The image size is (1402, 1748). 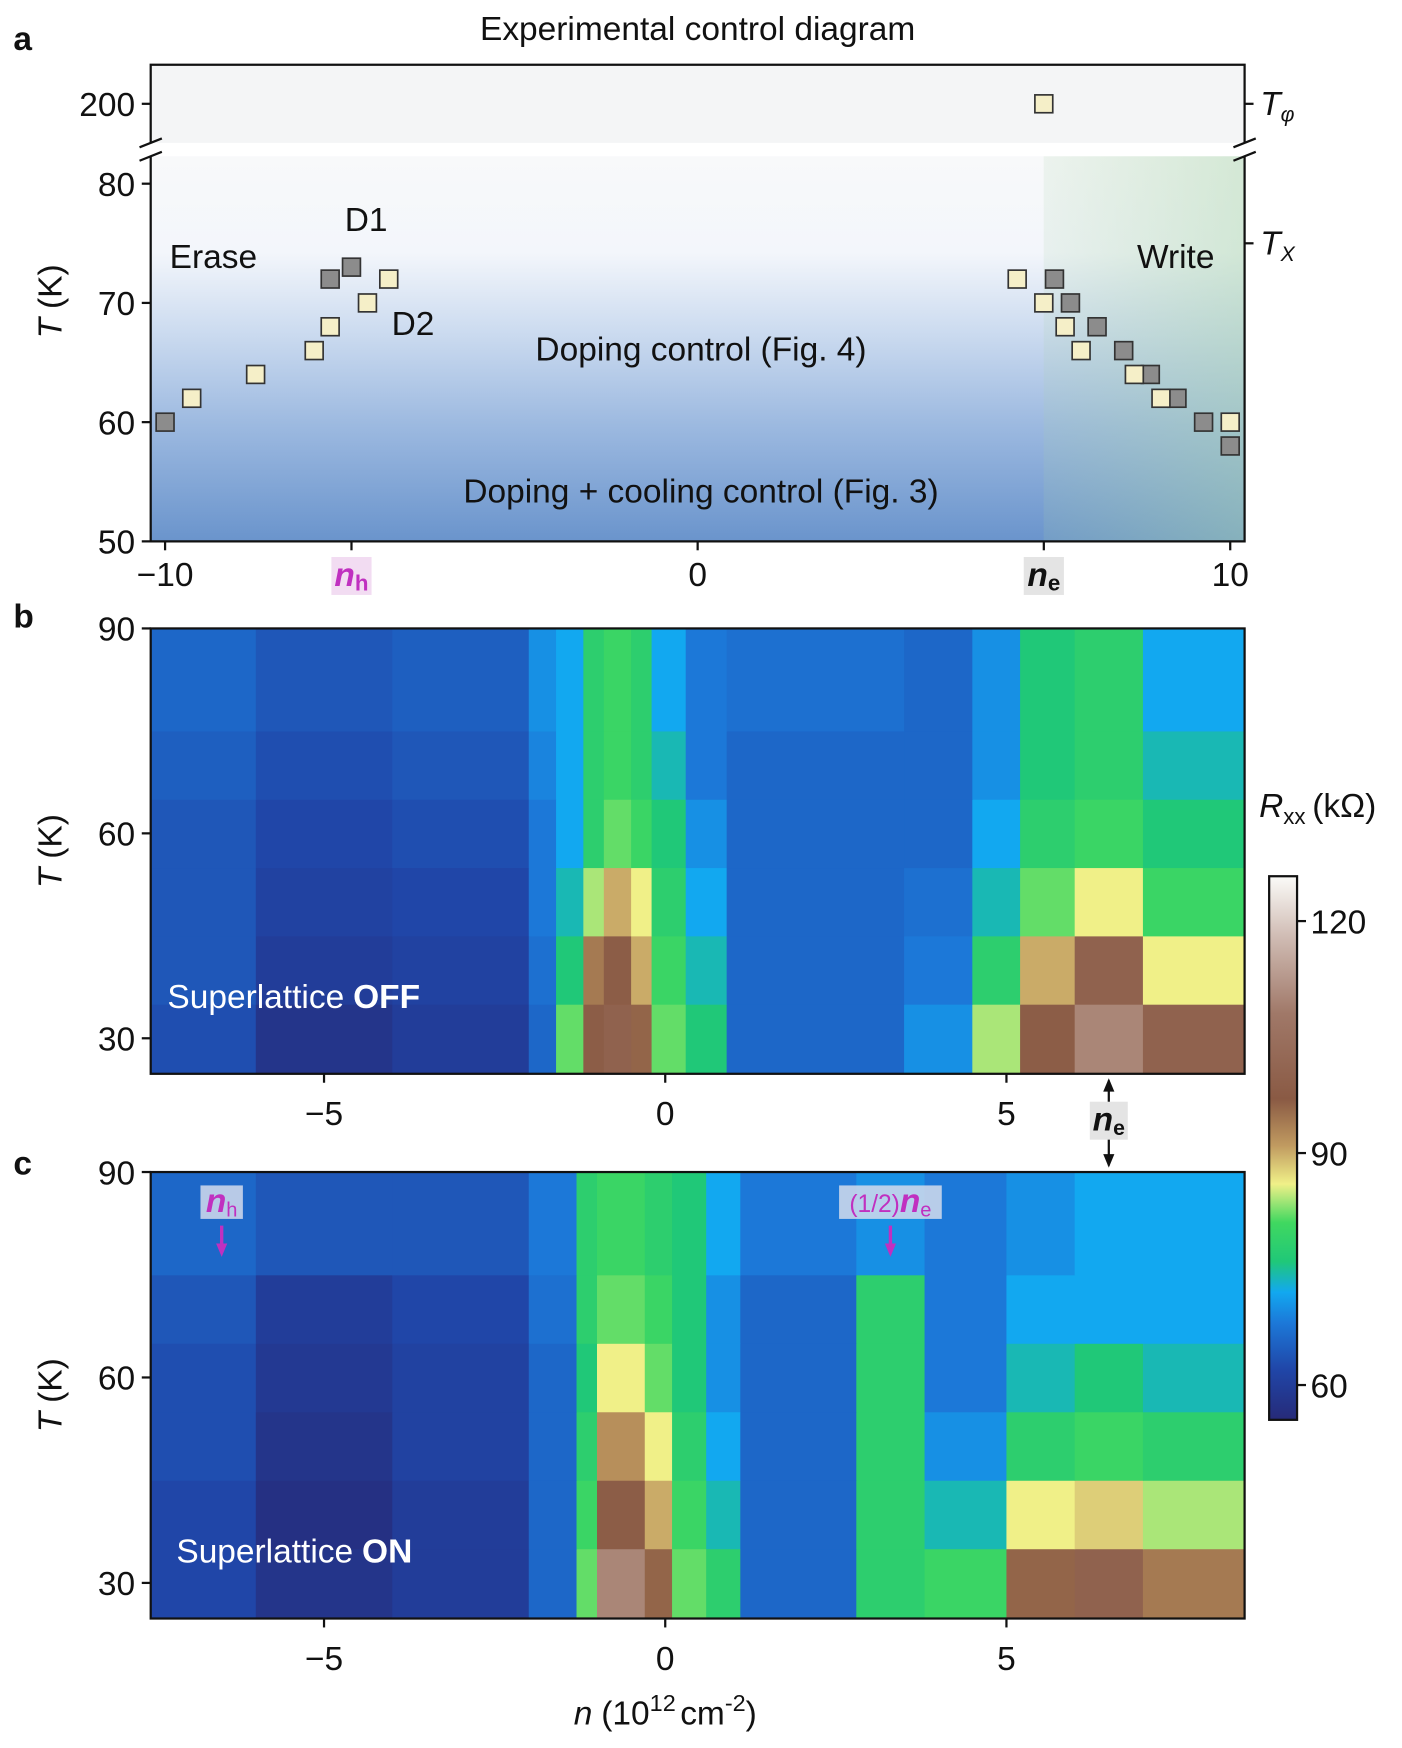 I want to click on annotation-part: Superlattice, so click(x=255, y=997).